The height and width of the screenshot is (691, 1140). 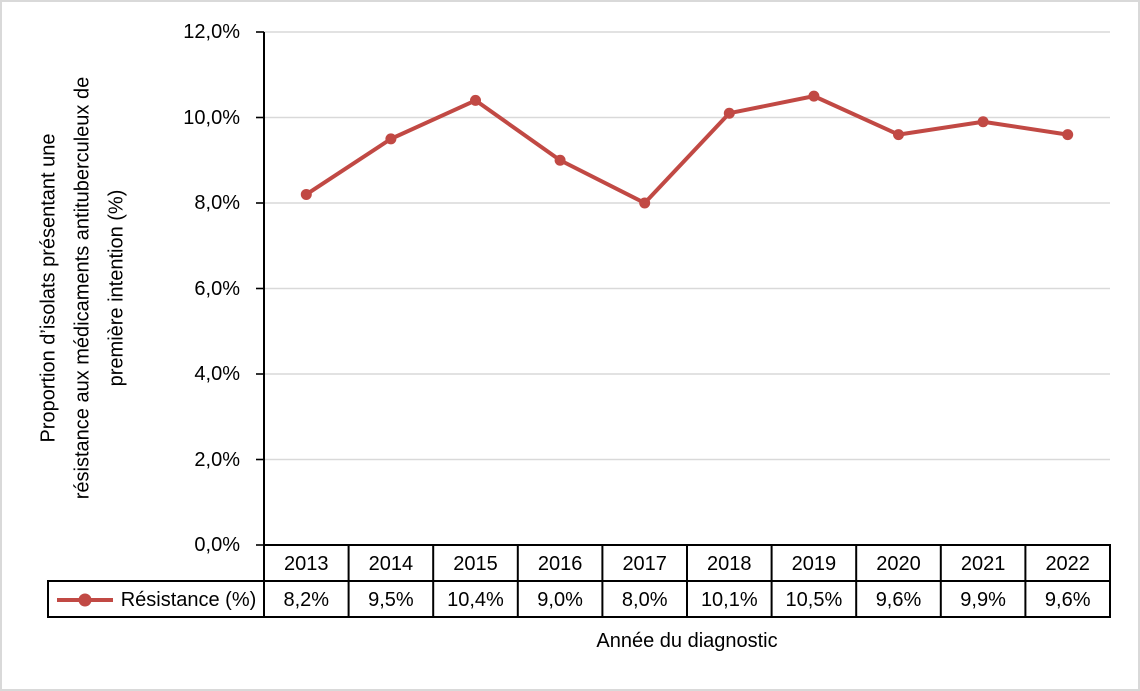 I want to click on table-year-cell: 2021, so click(x=983, y=563).